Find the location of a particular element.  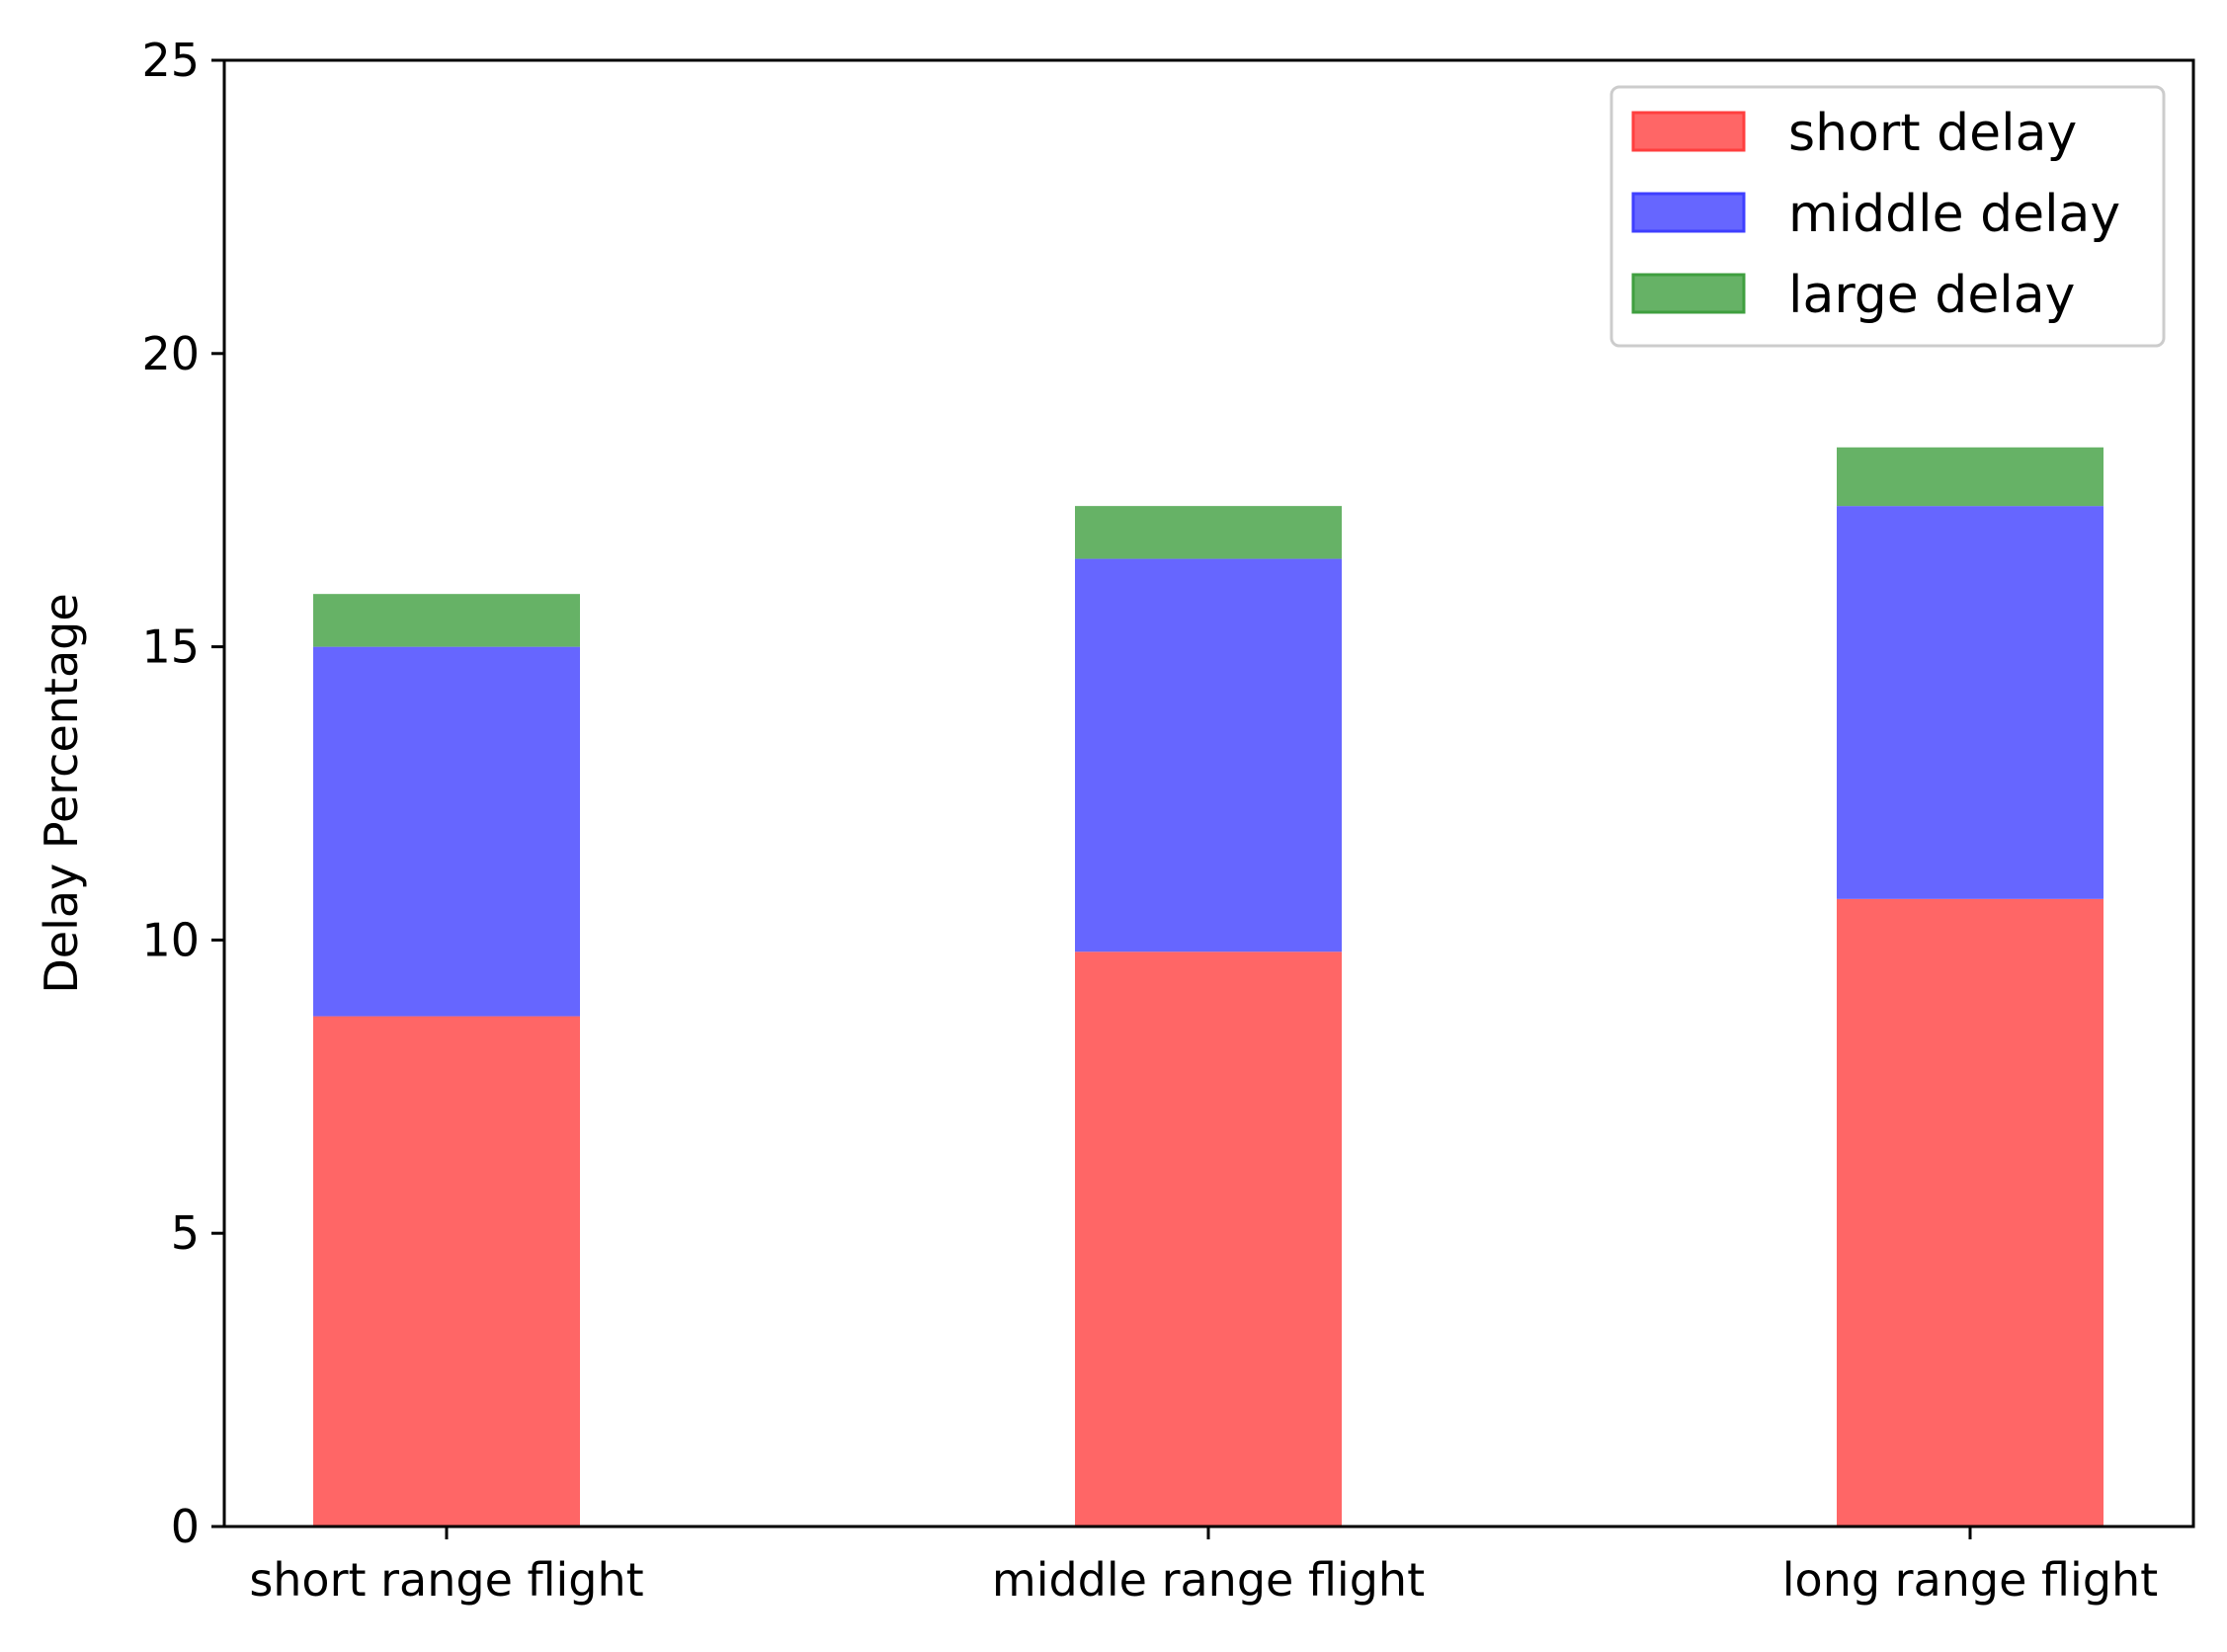

y-tick-label: 15 is located at coordinates (170, 647).